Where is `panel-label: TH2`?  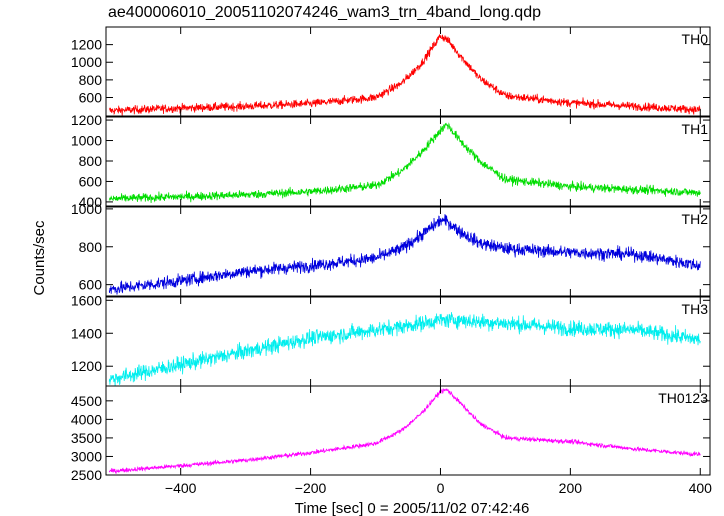
panel-label: TH2 is located at coordinates (695, 219).